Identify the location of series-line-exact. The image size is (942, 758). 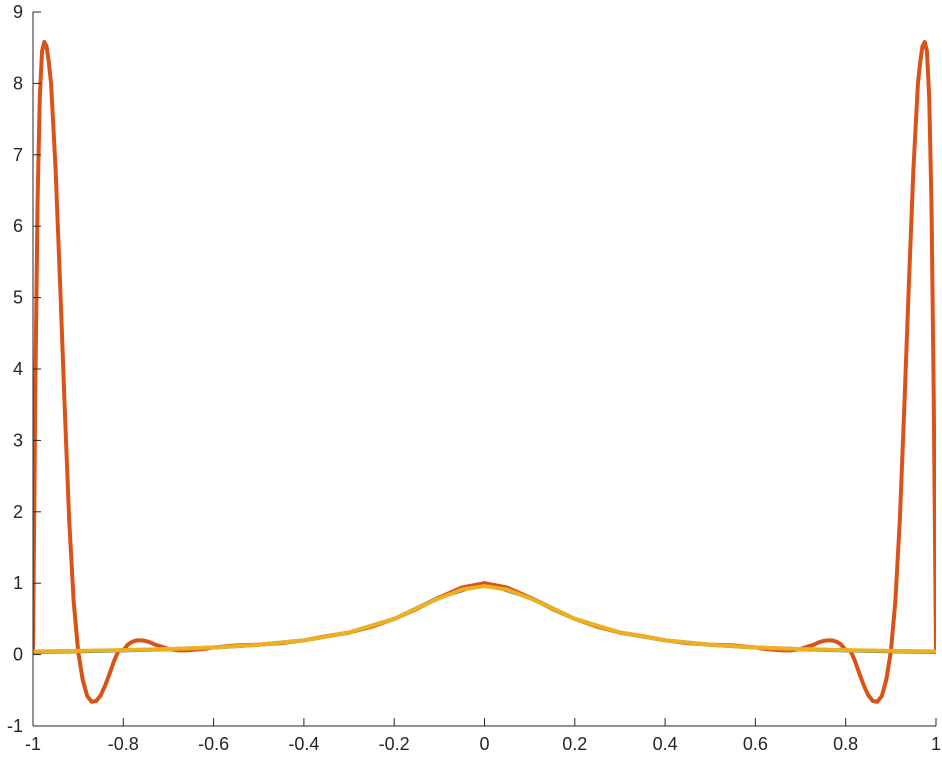
(484, 617).